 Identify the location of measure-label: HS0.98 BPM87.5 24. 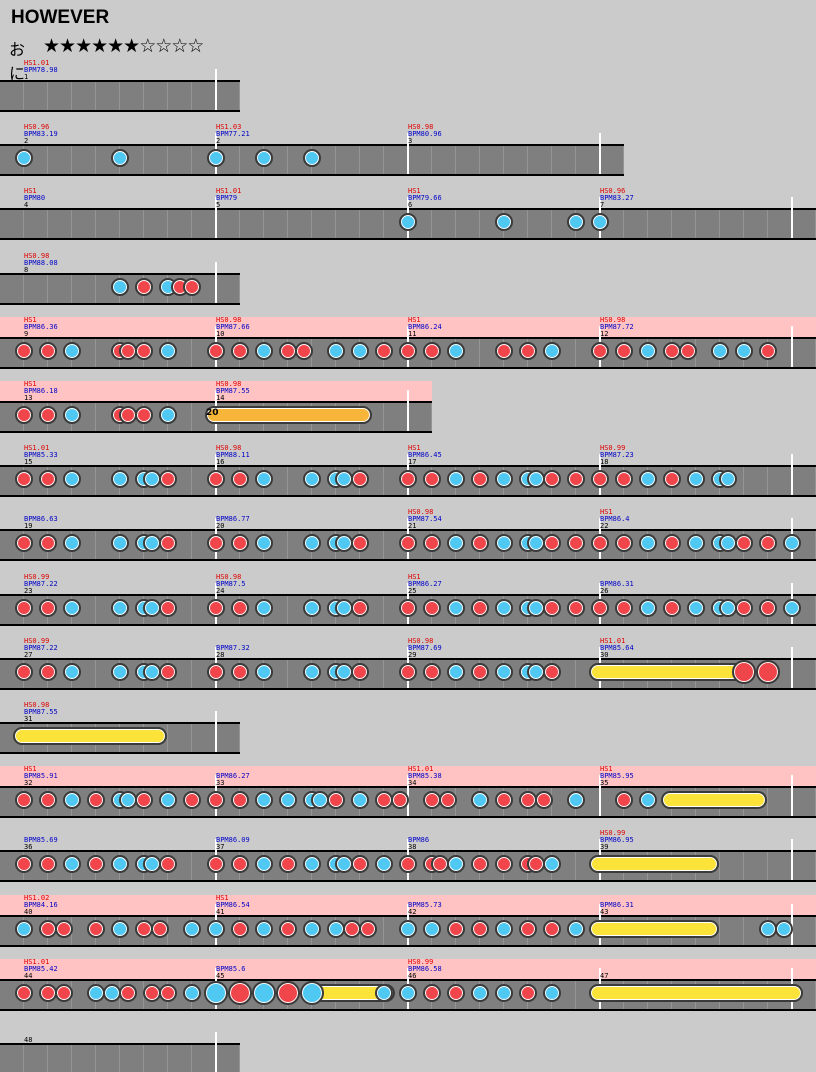
(231, 584).